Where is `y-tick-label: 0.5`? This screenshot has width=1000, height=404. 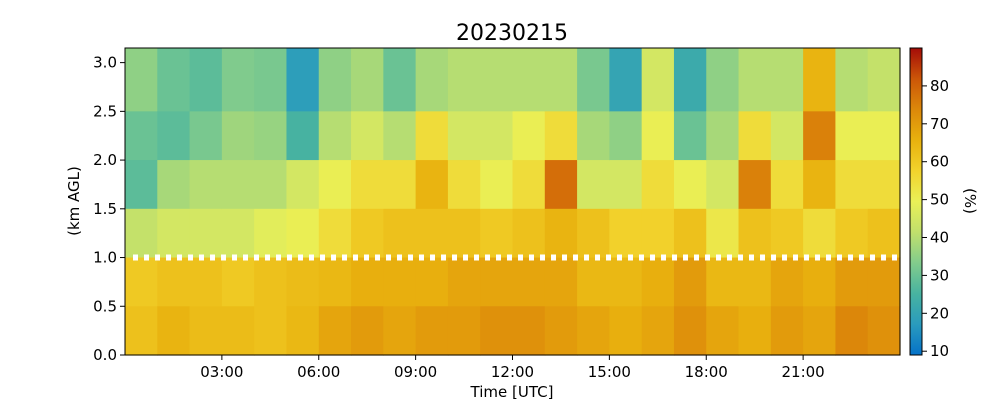
y-tick-label: 0.5 is located at coordinates (105, 306).